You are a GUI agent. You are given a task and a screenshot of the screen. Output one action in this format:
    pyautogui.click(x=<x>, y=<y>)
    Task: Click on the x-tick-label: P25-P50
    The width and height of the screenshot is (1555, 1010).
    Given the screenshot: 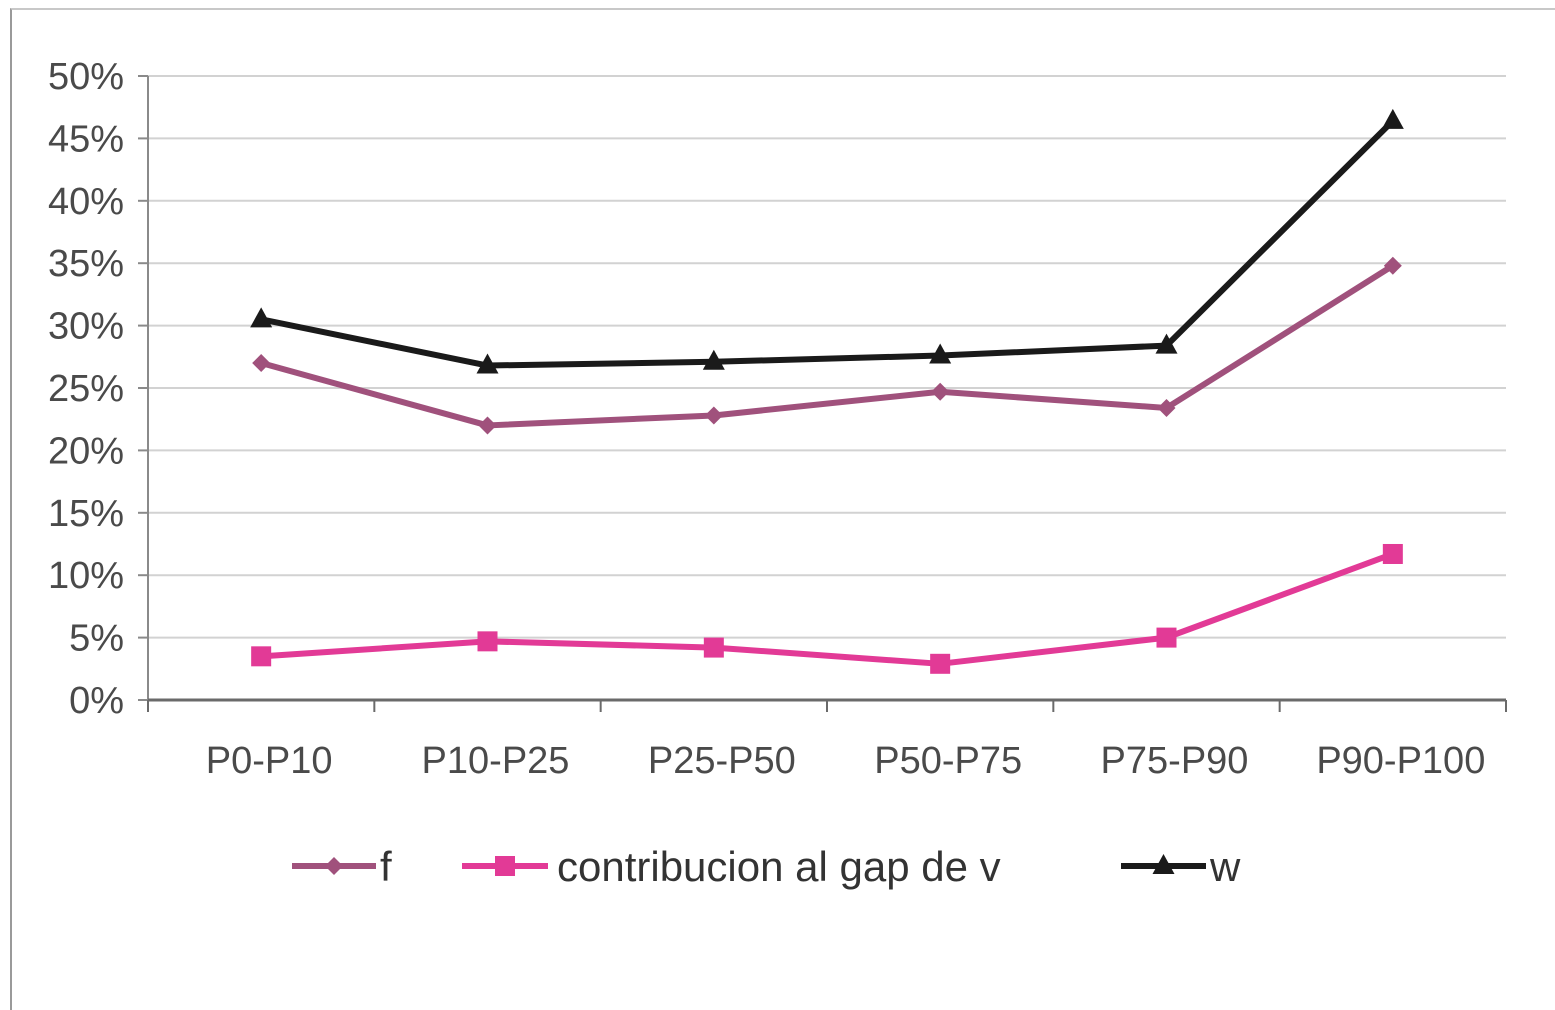 What is the action you would take?
    pyautogui.click(x=722, y=761)
    